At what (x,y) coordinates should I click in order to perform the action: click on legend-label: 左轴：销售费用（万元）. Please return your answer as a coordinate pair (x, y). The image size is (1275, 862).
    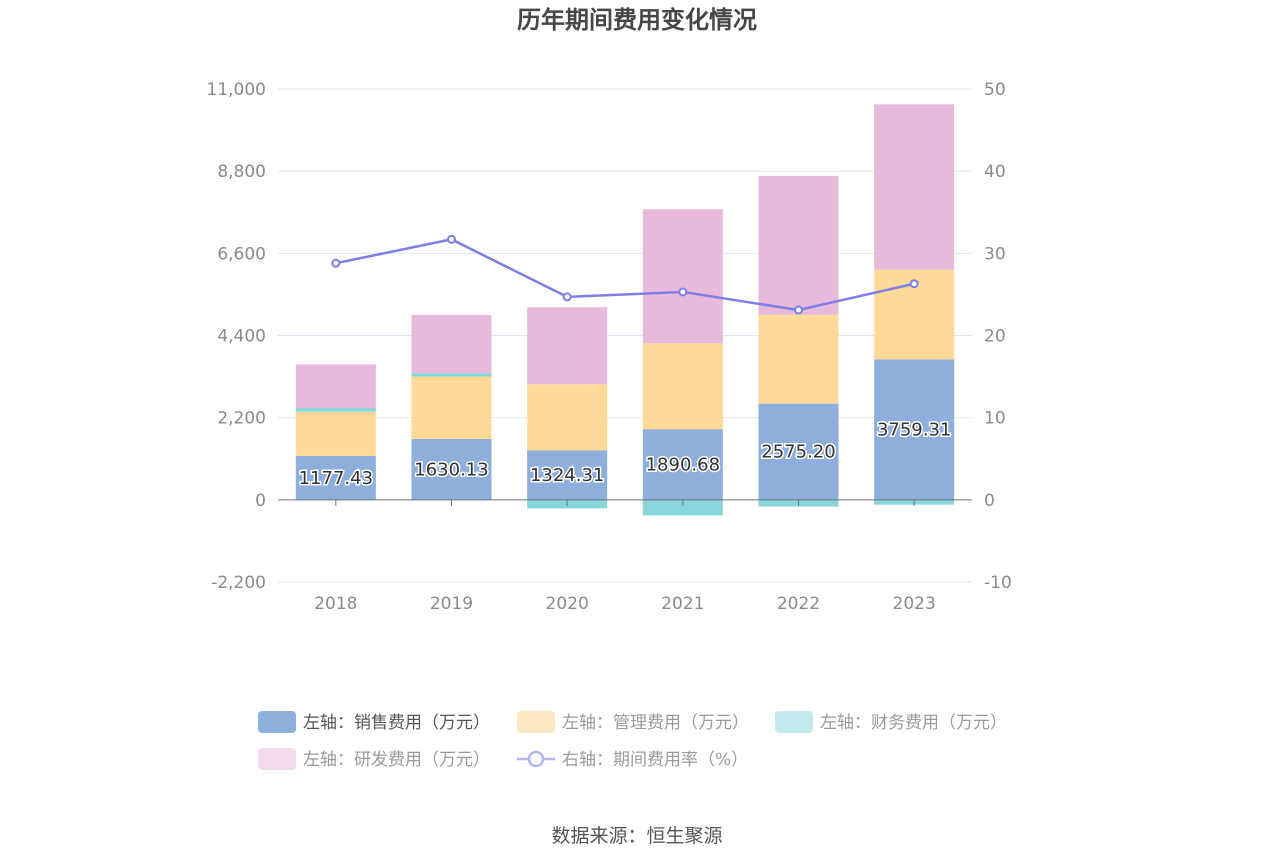
    Looking at the image, I should click on (396, 723).